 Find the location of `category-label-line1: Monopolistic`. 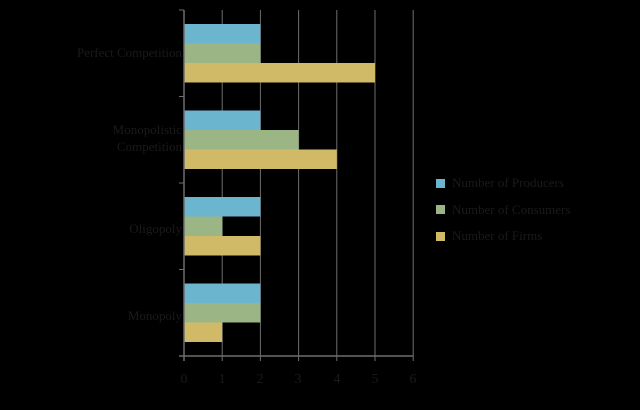

category-label-line1: Monopolistic is located at coordinates (147, 129).